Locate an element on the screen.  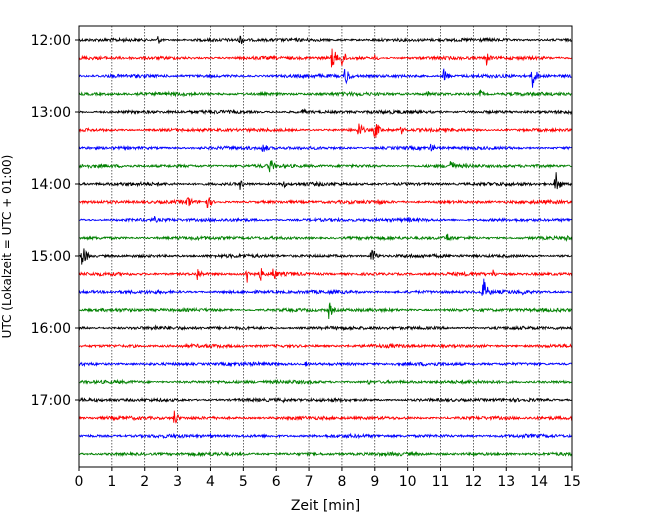
y-axis-label: UTC (Lokalzeit = UTC + 01:00) is located at coordinates (7, 247).